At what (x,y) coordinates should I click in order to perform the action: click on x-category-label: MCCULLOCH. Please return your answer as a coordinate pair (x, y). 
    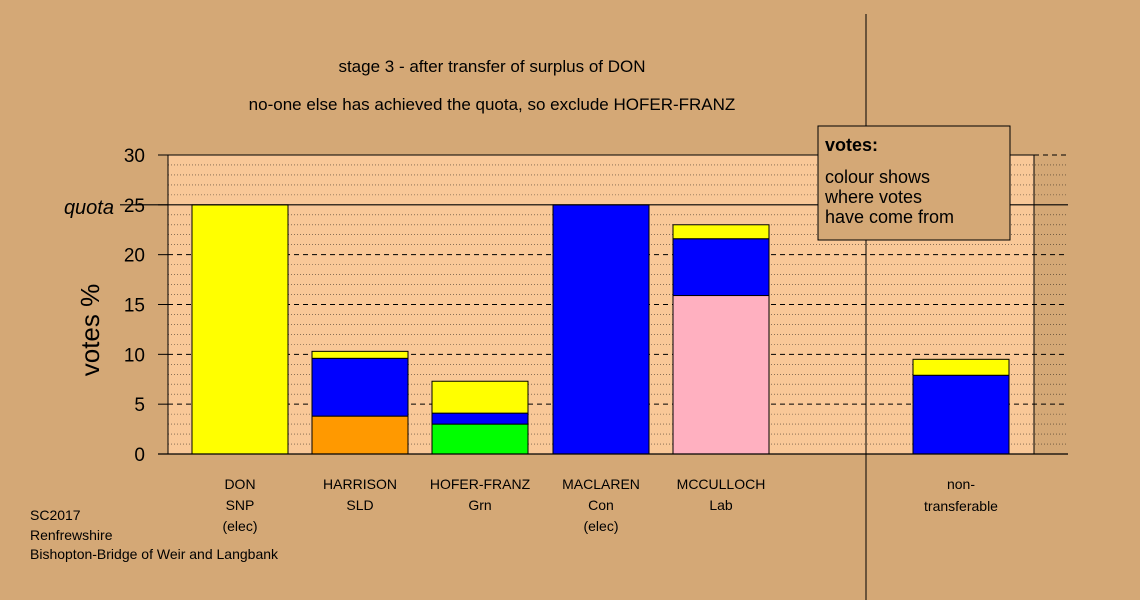
    Looking at the image, I should click on (721, 484).